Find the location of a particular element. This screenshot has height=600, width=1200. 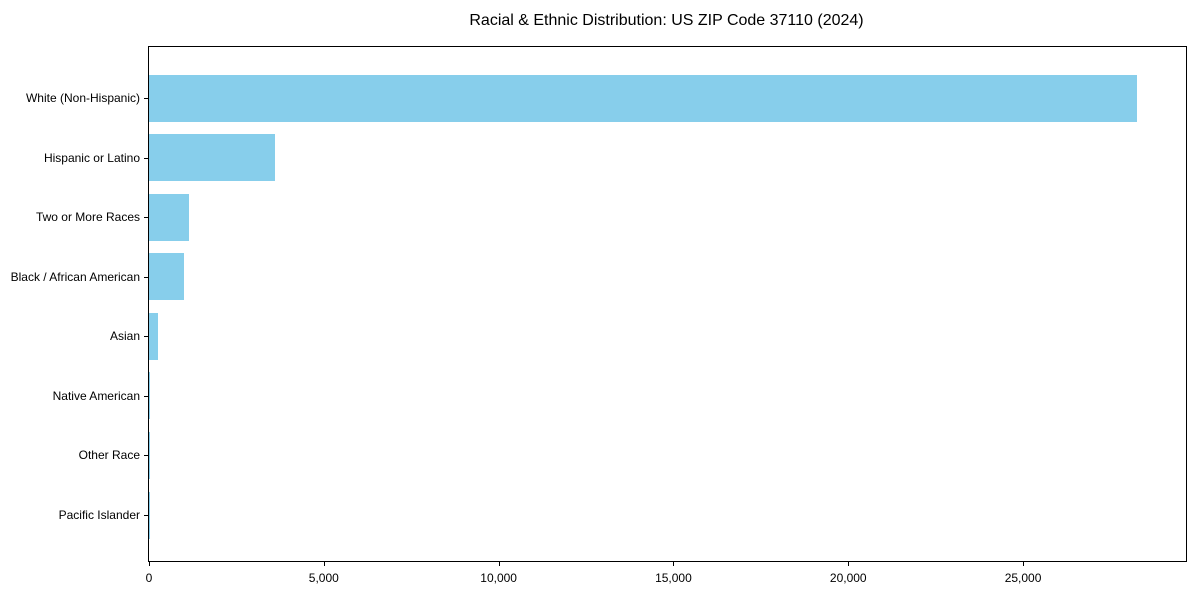

y-axis-label: Pacific Islander is located at coordinates (99, 515).